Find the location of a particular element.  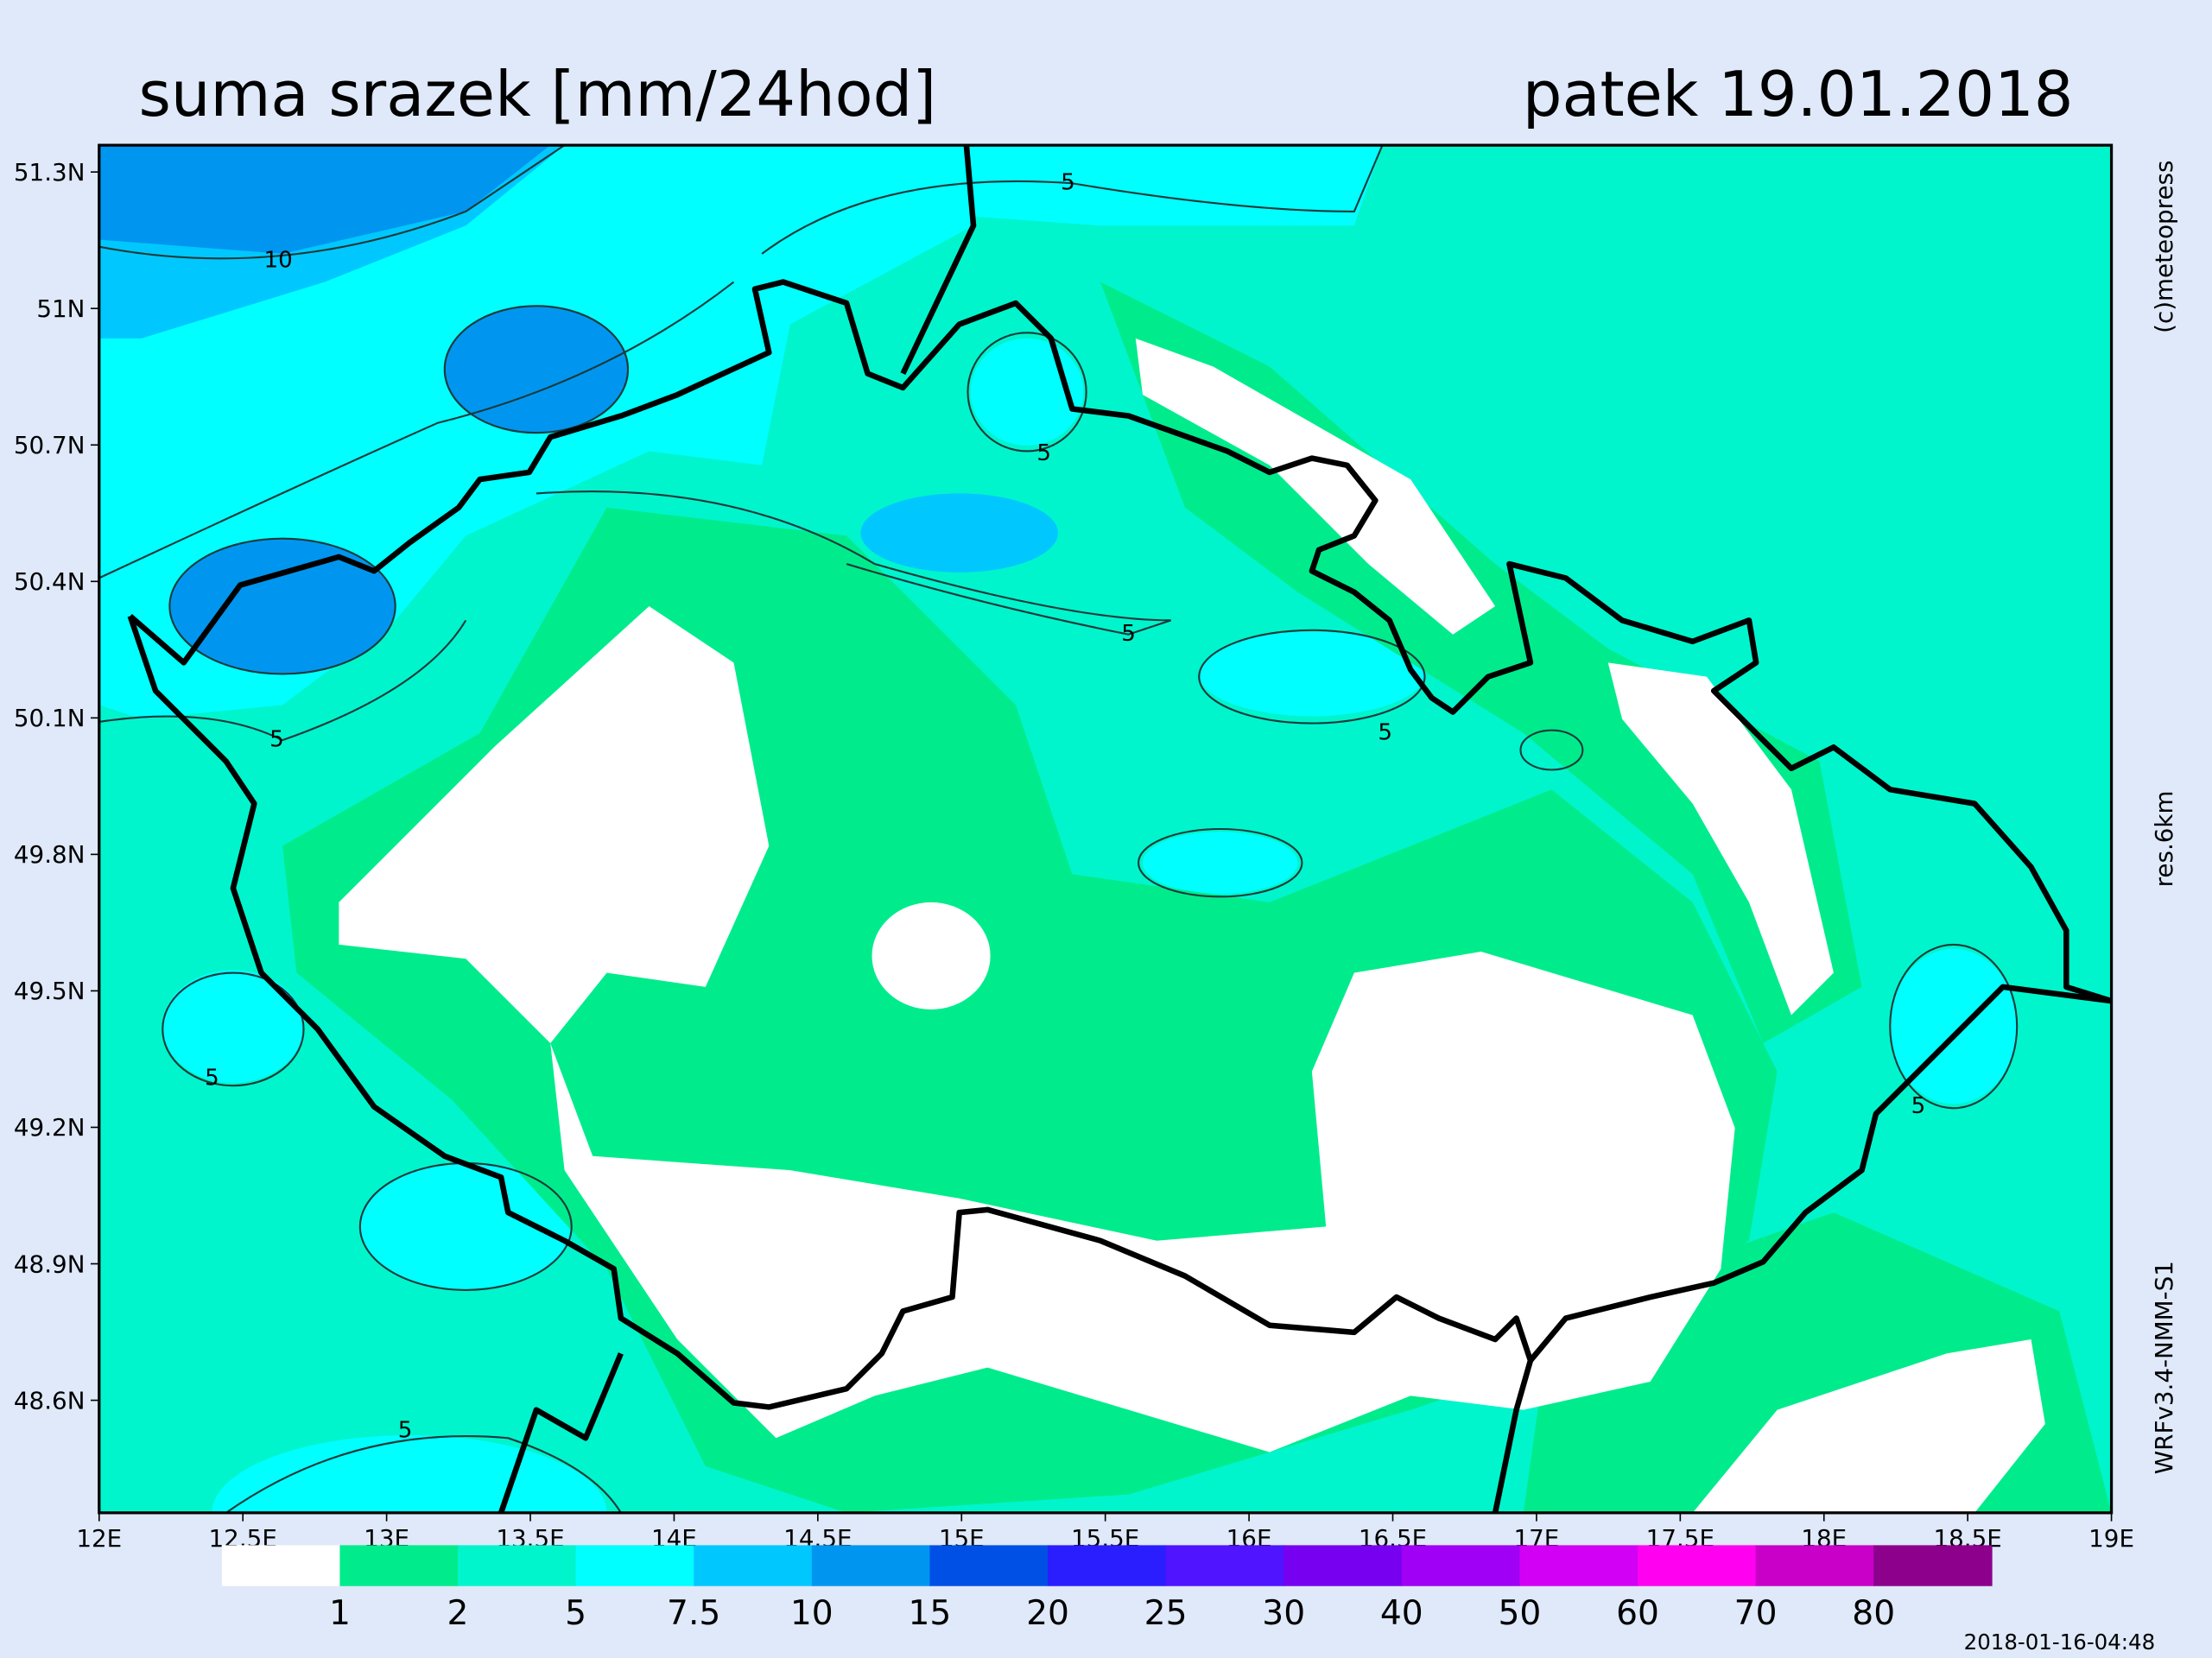

legend-level: 70 is located at coordinates (1756, 1613).